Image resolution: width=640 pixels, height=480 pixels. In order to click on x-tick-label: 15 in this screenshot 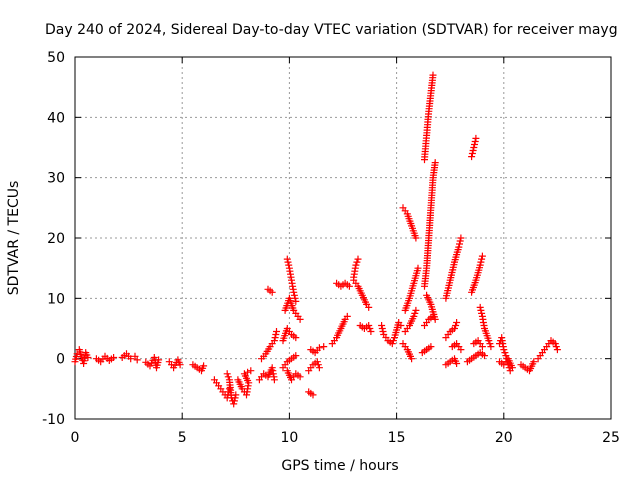, I will do `click(397, 438)`.